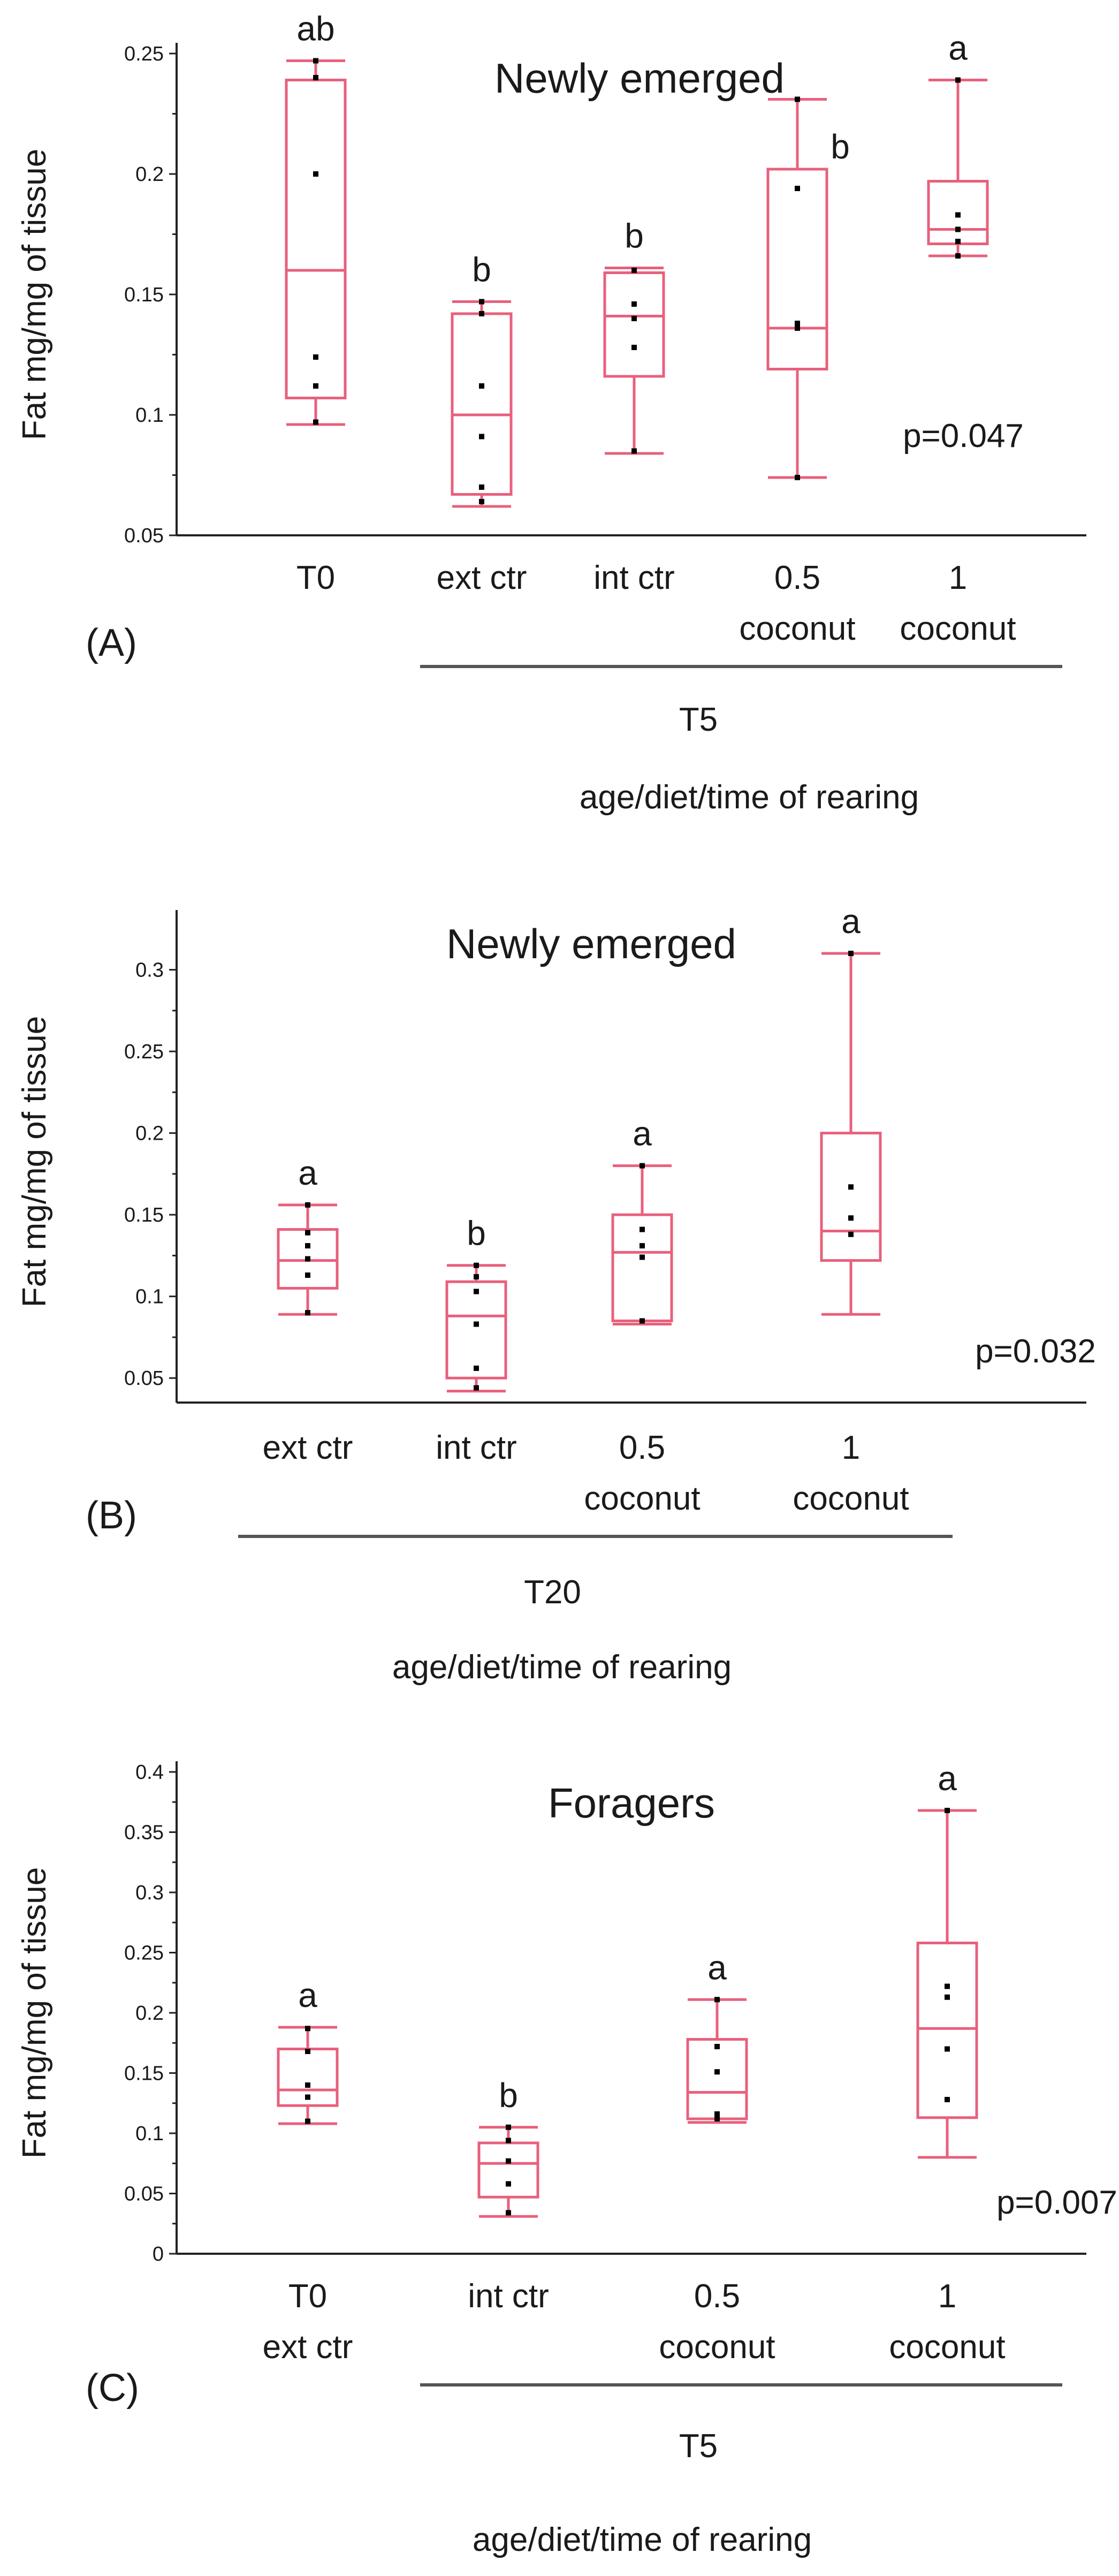  I want to click on box-1-3: b int ctr, so click(634, 407).